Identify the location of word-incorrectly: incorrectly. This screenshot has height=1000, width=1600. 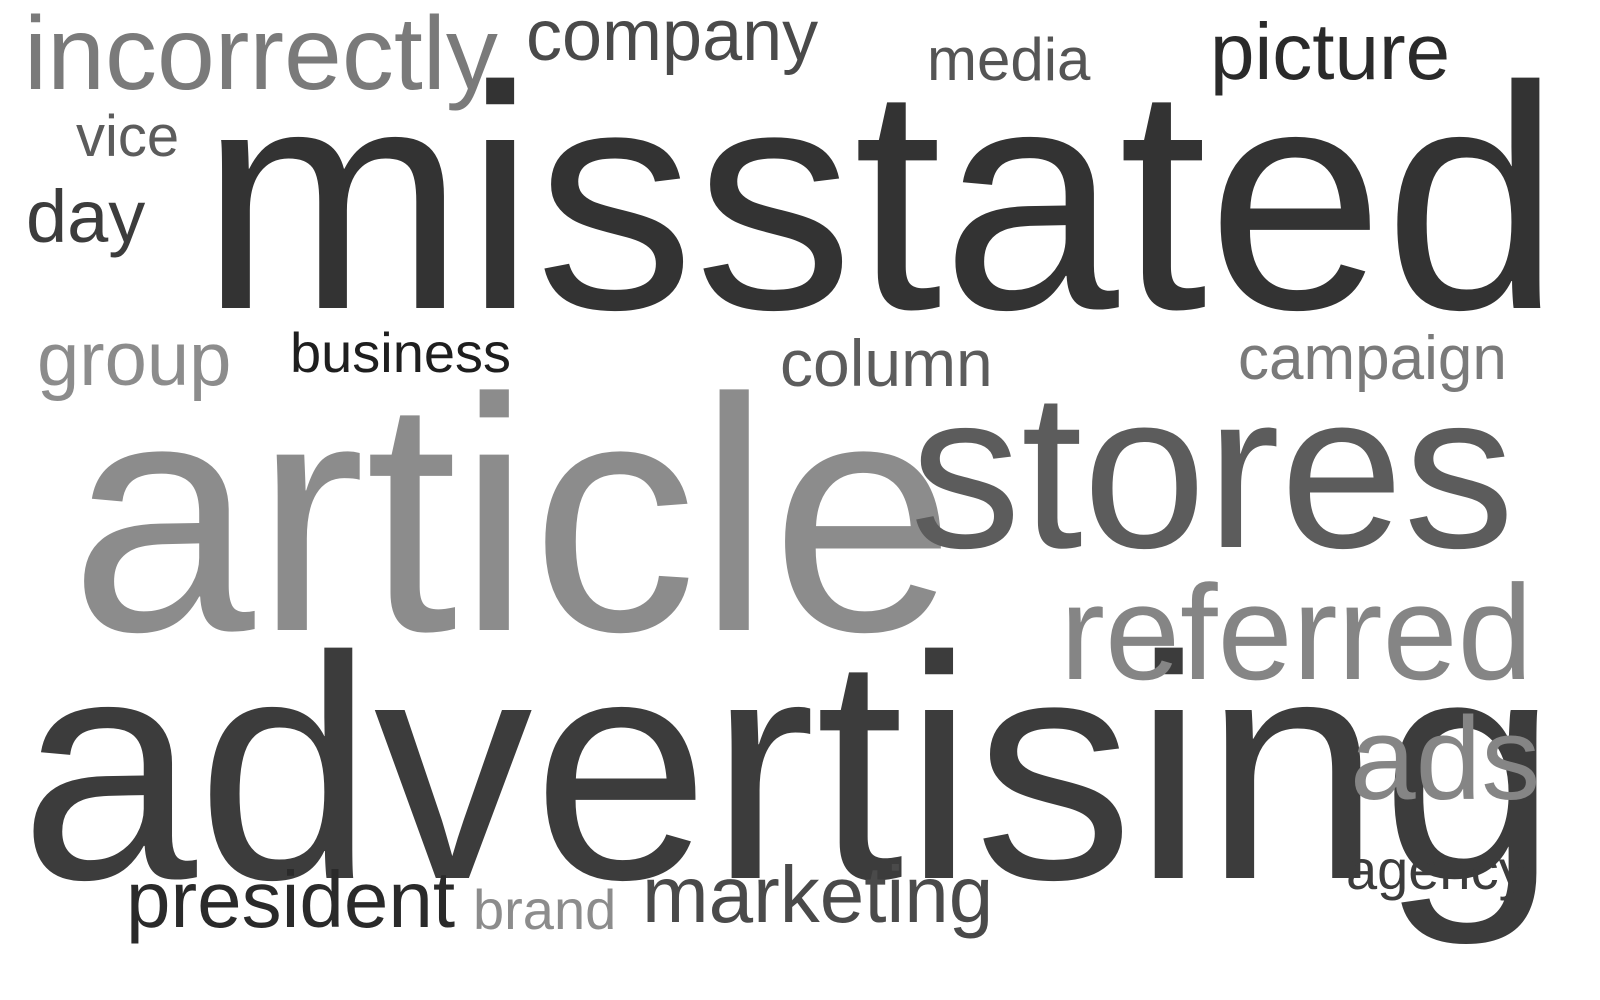
(261, 56).